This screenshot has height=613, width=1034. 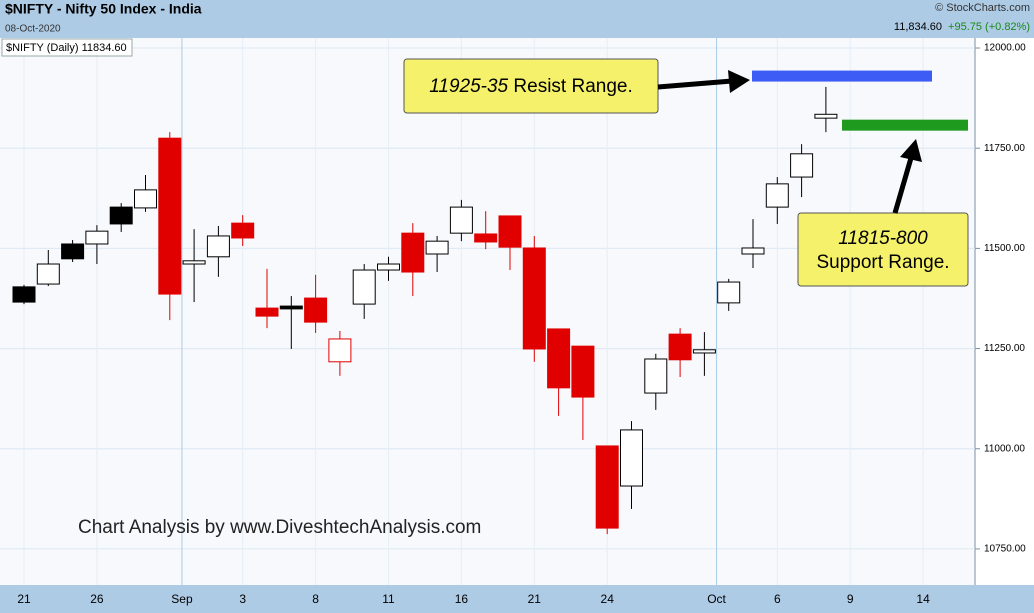 I want to click on legend-box, so click(x=67, y=47).